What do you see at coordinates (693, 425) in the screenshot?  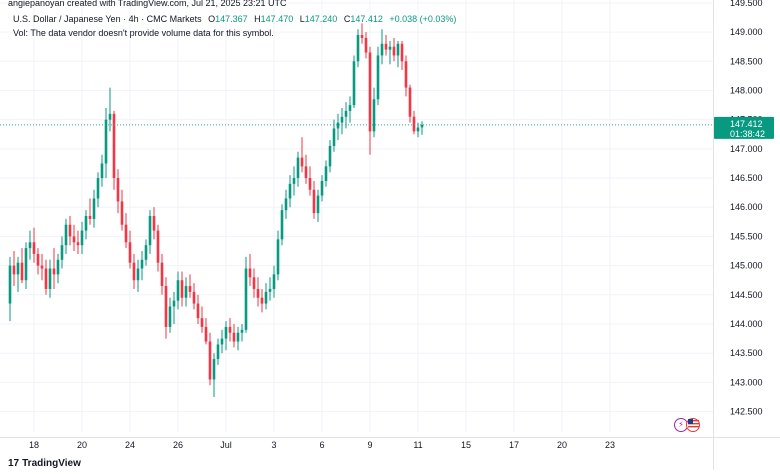 I see `us-flag-icon` at bounding box center [693, 425].